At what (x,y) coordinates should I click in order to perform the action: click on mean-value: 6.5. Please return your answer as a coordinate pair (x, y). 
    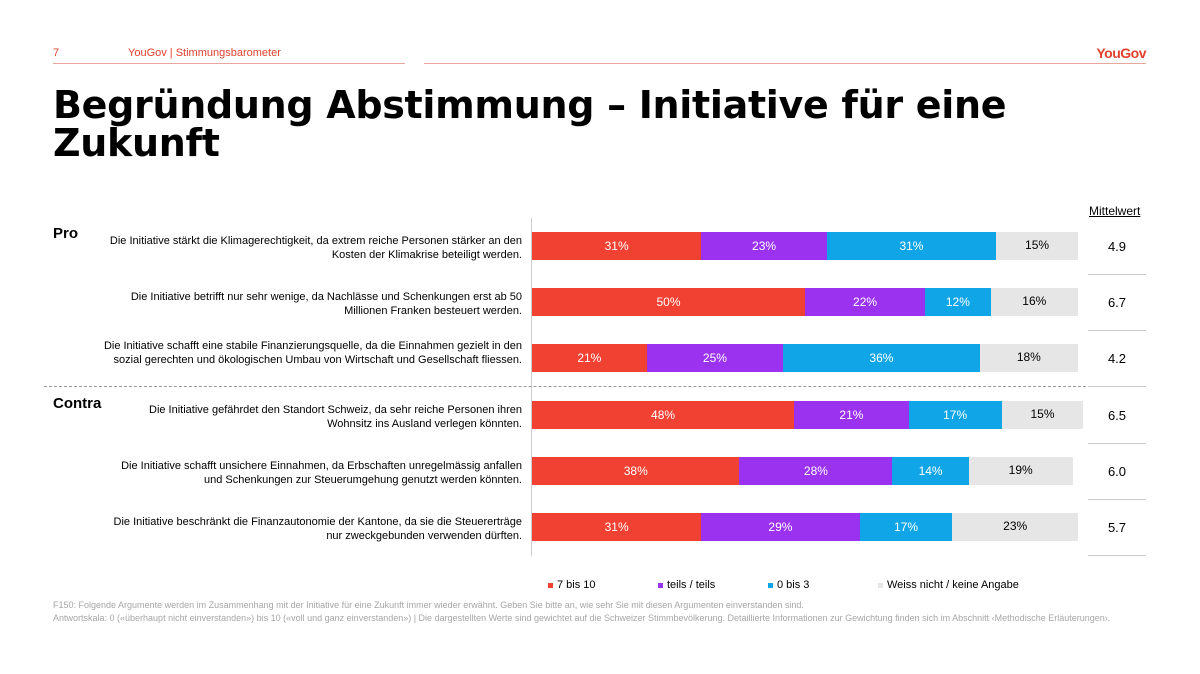
    Looking at the image, I should click on (1117, 415).